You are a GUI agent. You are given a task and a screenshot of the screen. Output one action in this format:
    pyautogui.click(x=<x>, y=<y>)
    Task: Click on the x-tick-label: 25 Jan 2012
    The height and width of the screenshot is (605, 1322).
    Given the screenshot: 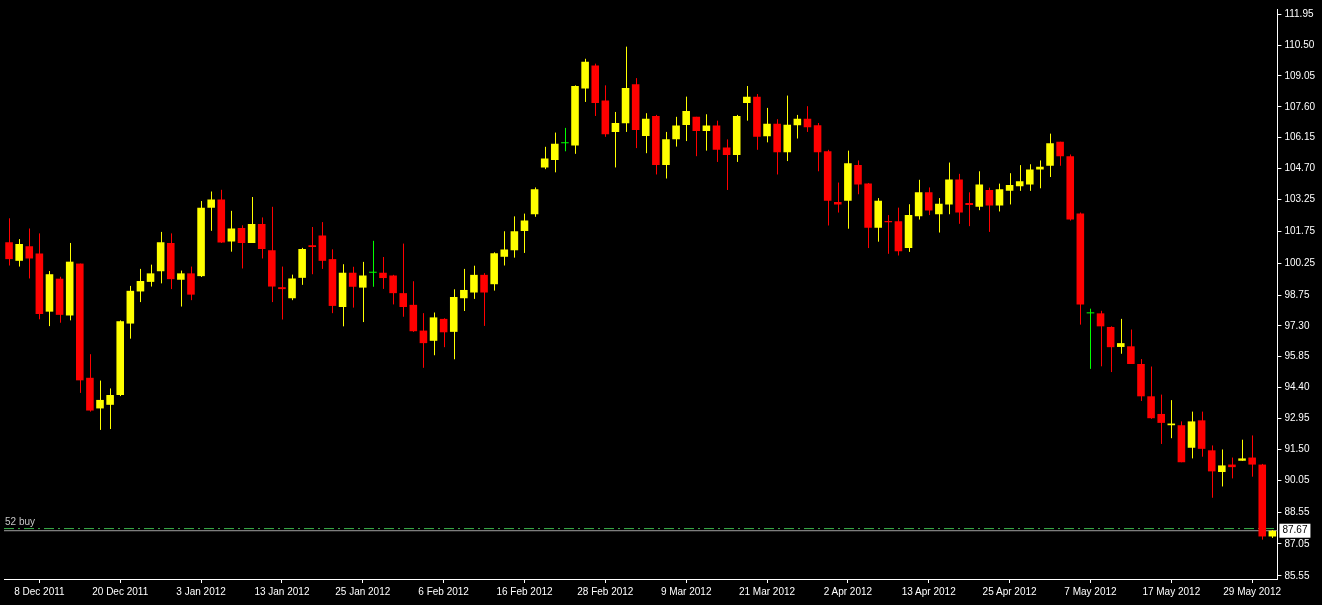 What is the action you would take?
    pyautogui.click(x=363, y=591)
    